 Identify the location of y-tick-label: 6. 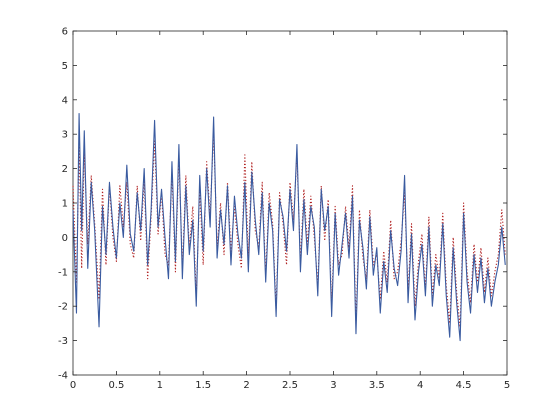
(65, 32).